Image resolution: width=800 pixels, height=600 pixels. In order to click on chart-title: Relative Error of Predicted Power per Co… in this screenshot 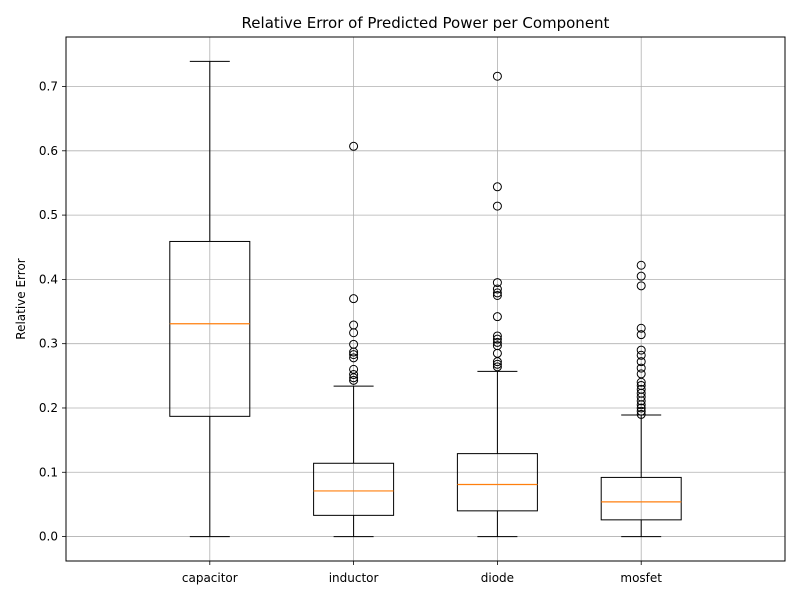, I will do `click(426, 23)`.